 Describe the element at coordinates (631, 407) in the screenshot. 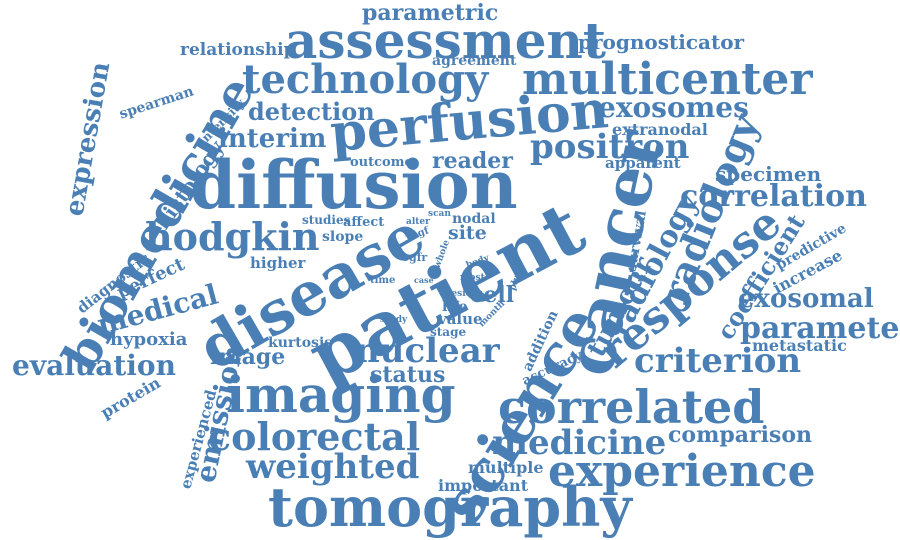

I see `word-correlated: correlated` at that location.